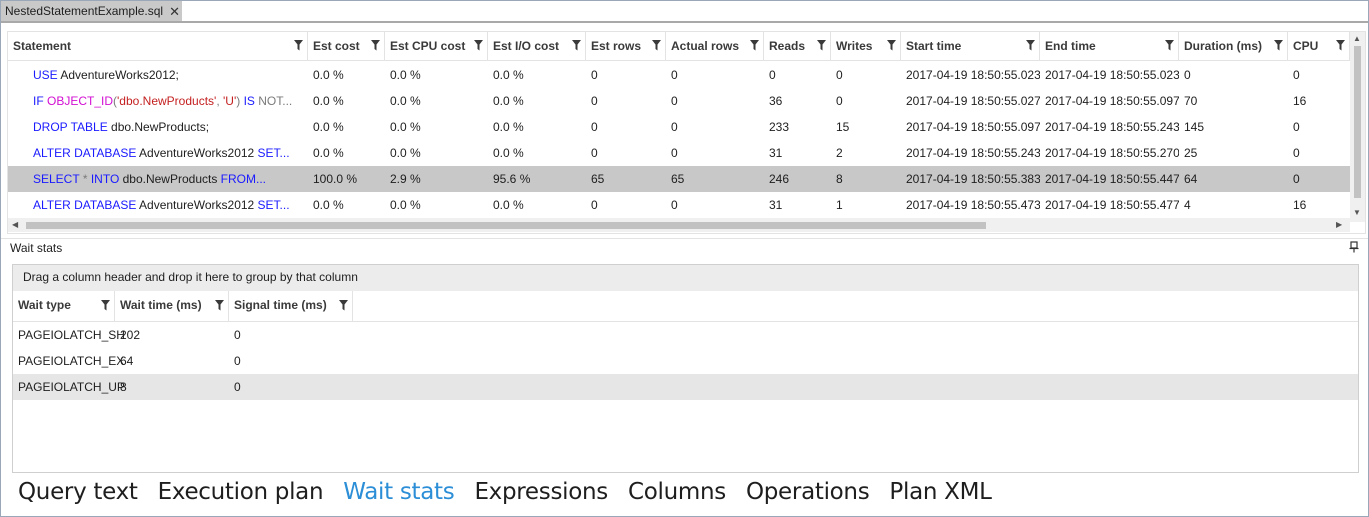  Describe the element at coordinates (940, 492) in the screenshot. I see `tab-plan-xml: Plan XML` at that location.